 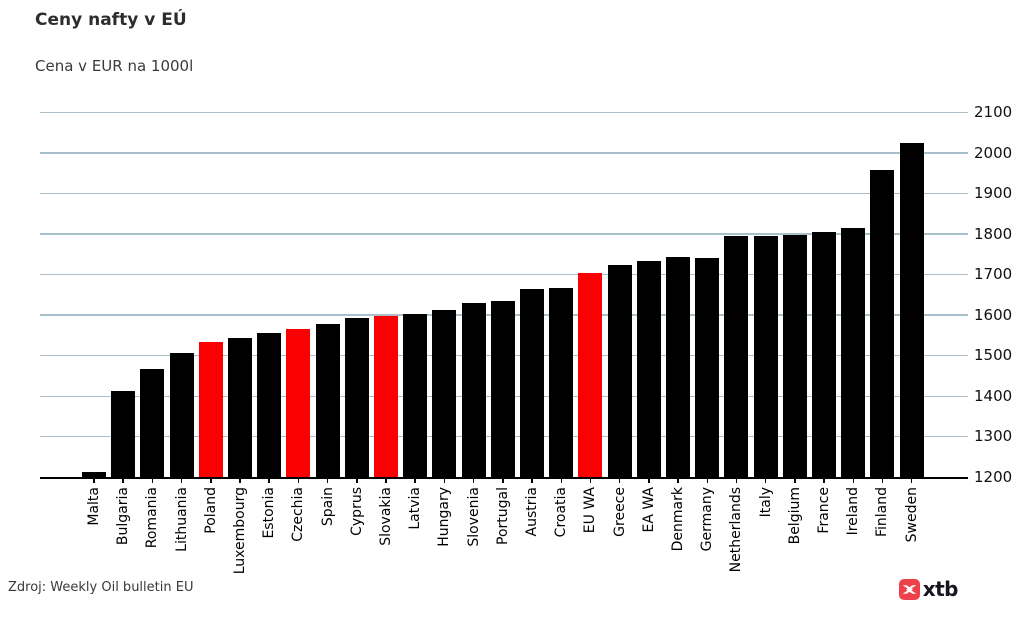 What do you see at coordinates (210, 409) in the screenshot?
I see `bar-poland` at bounding box center [210, 409].